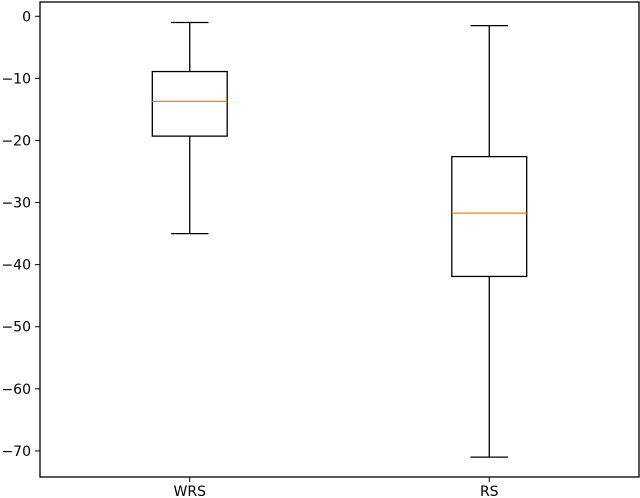 This screenshot has width=640, height=498. What do you see at coordinates (16, 204) in the screenshot?
I see `y-tick-label: −30` at bounding box center [16, 204].